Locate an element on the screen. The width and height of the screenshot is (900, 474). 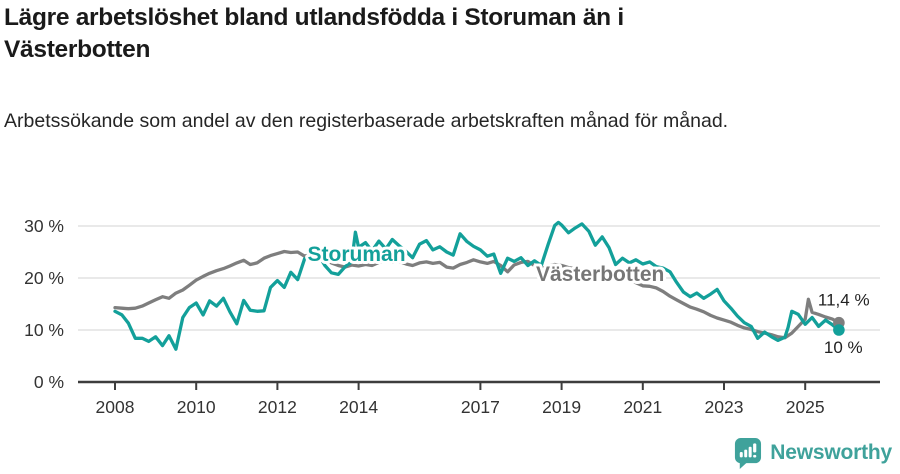
newsworthy-logo: Newsworthy is located at coordinates (812, 453).